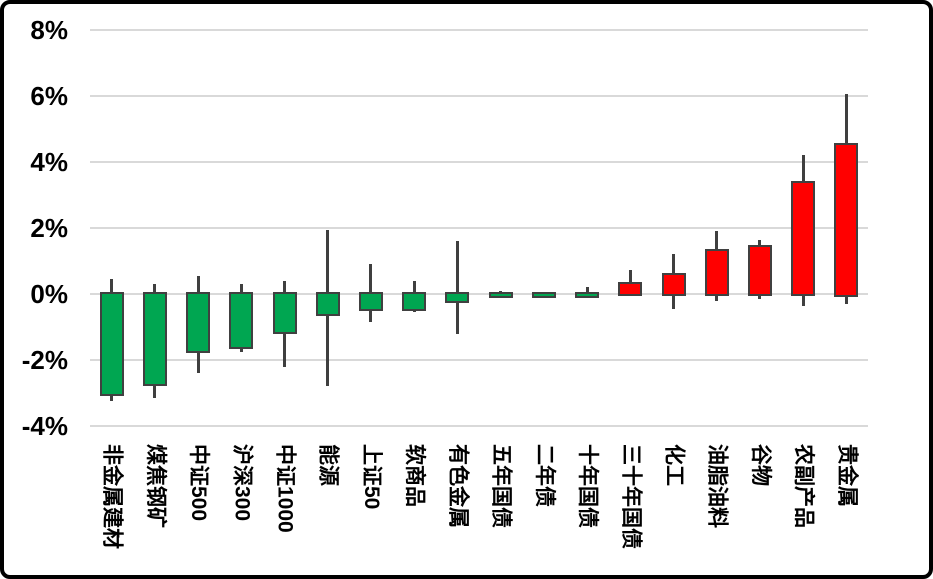 Image resolution: width=933 pixels, height=579 pixels. I want to click on y-tick-label: 0%, so click(49, 294).